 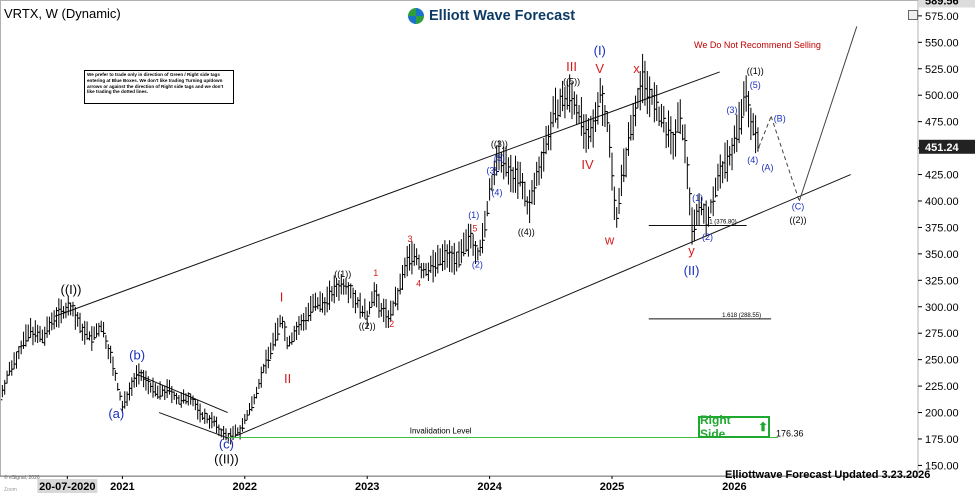 I want to click on y-tick-label: 325.00, so click(x=942, y=281).